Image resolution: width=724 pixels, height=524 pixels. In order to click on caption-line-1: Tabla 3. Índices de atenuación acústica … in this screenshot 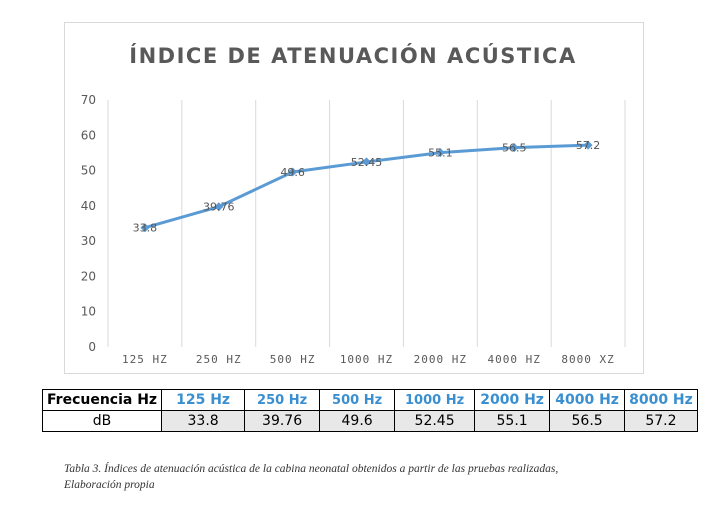, I will do `click(311, 469)`.